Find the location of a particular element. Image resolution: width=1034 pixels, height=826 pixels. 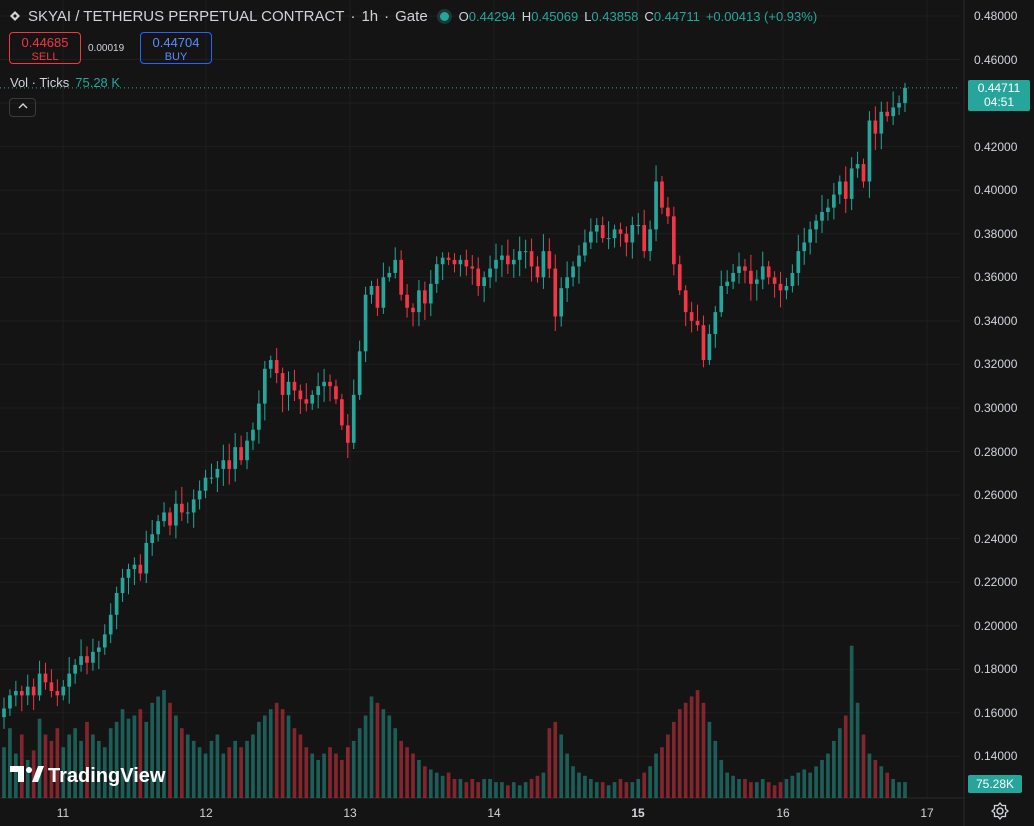

volume-legend: Vol · Ticks 75.28 K is located at coordinates (65, 82).